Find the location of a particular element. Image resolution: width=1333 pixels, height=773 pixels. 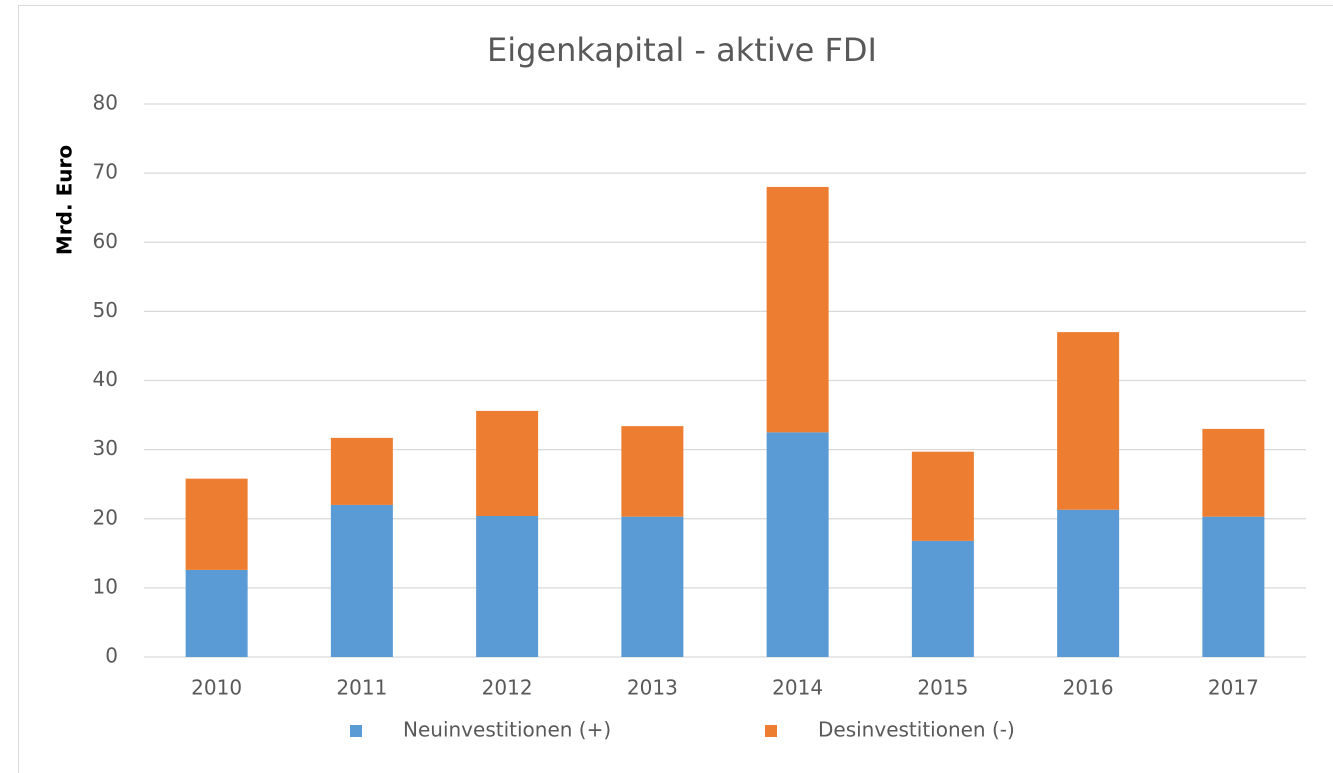

y-tick-label: 50 is located at coordinates (105, 310).